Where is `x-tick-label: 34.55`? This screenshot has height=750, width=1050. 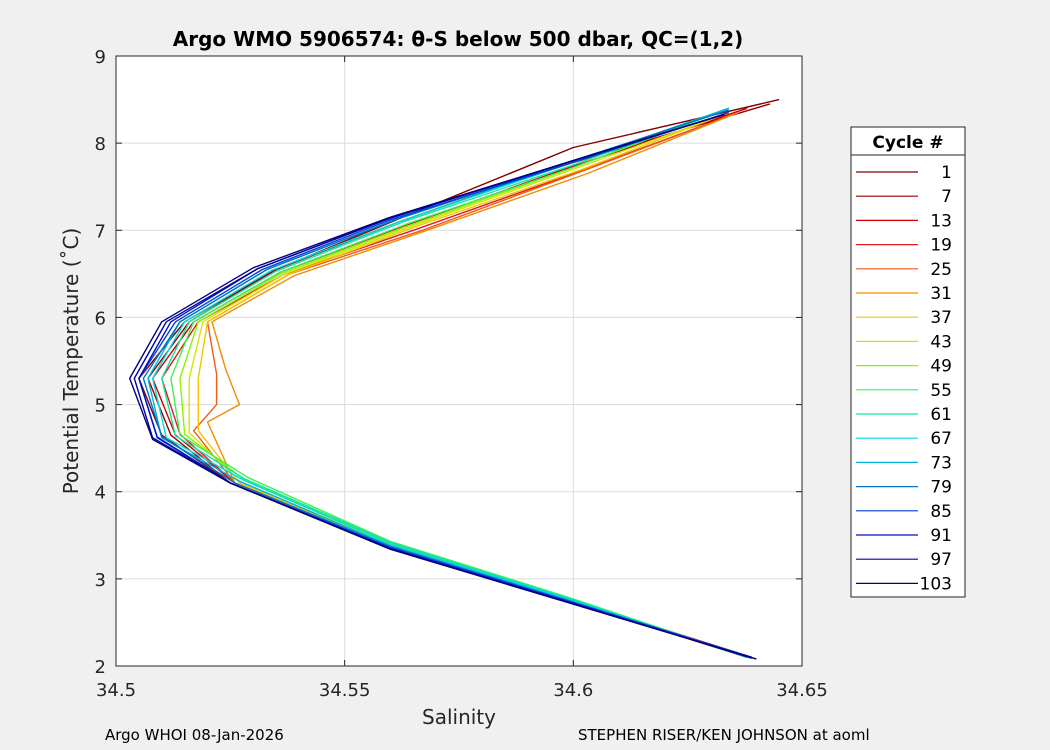
x-tick-label: 34.55 is located at coordinates (345, 690).